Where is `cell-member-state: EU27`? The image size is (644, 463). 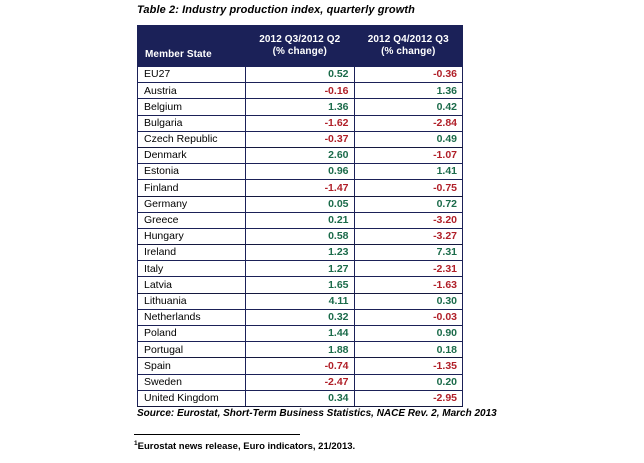
cell-member-state: EU27 is located at coordinates (191, 75).